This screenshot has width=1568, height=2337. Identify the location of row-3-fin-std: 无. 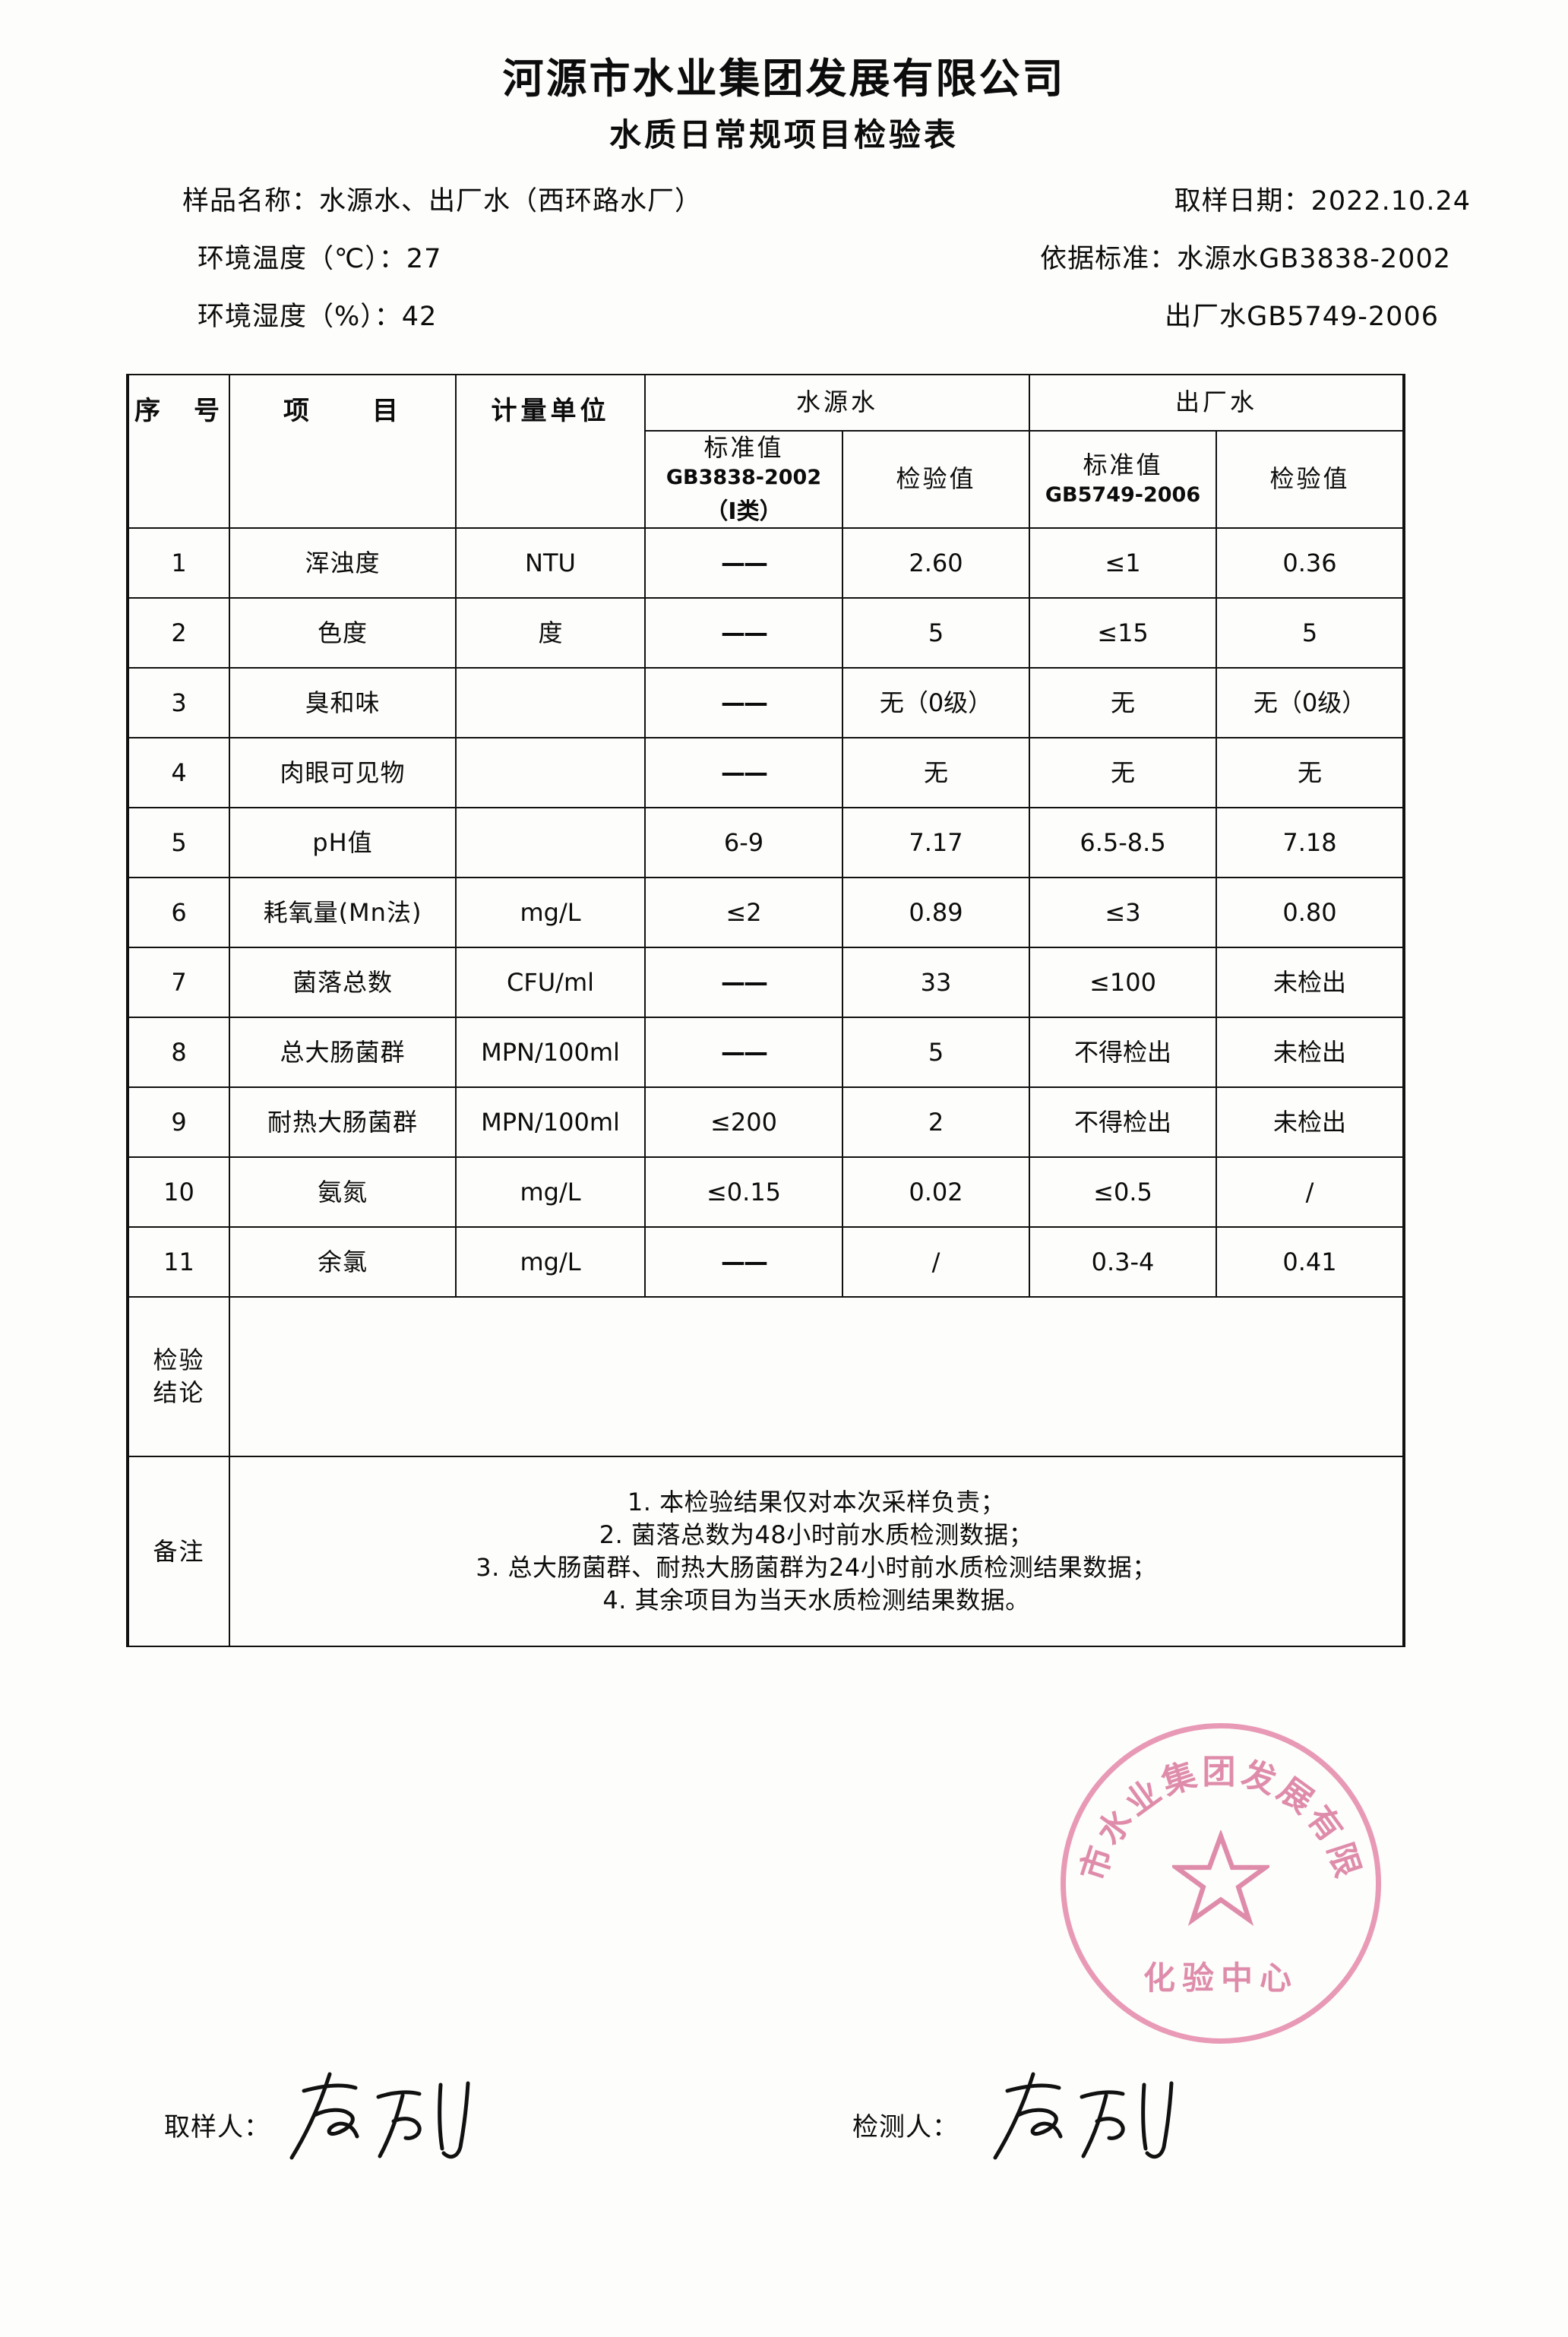
(1123, 703).